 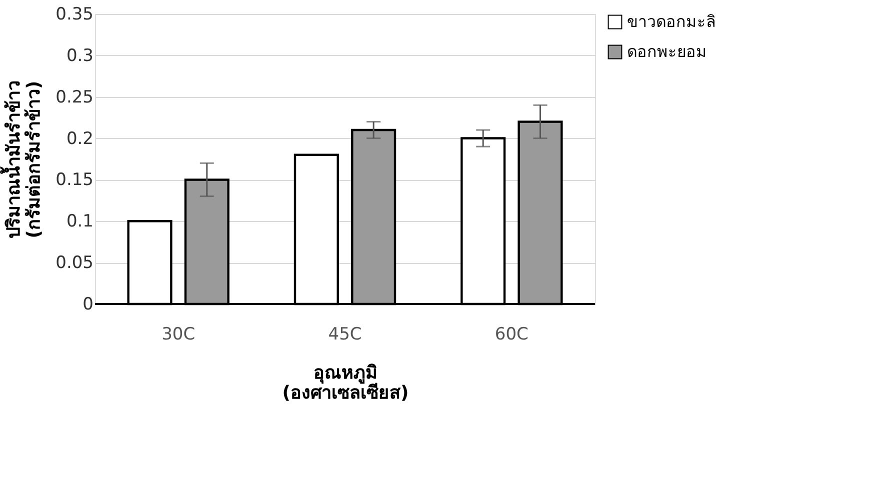 I want to click on y-tick-label: 0.05, so click(x=75, y=263).